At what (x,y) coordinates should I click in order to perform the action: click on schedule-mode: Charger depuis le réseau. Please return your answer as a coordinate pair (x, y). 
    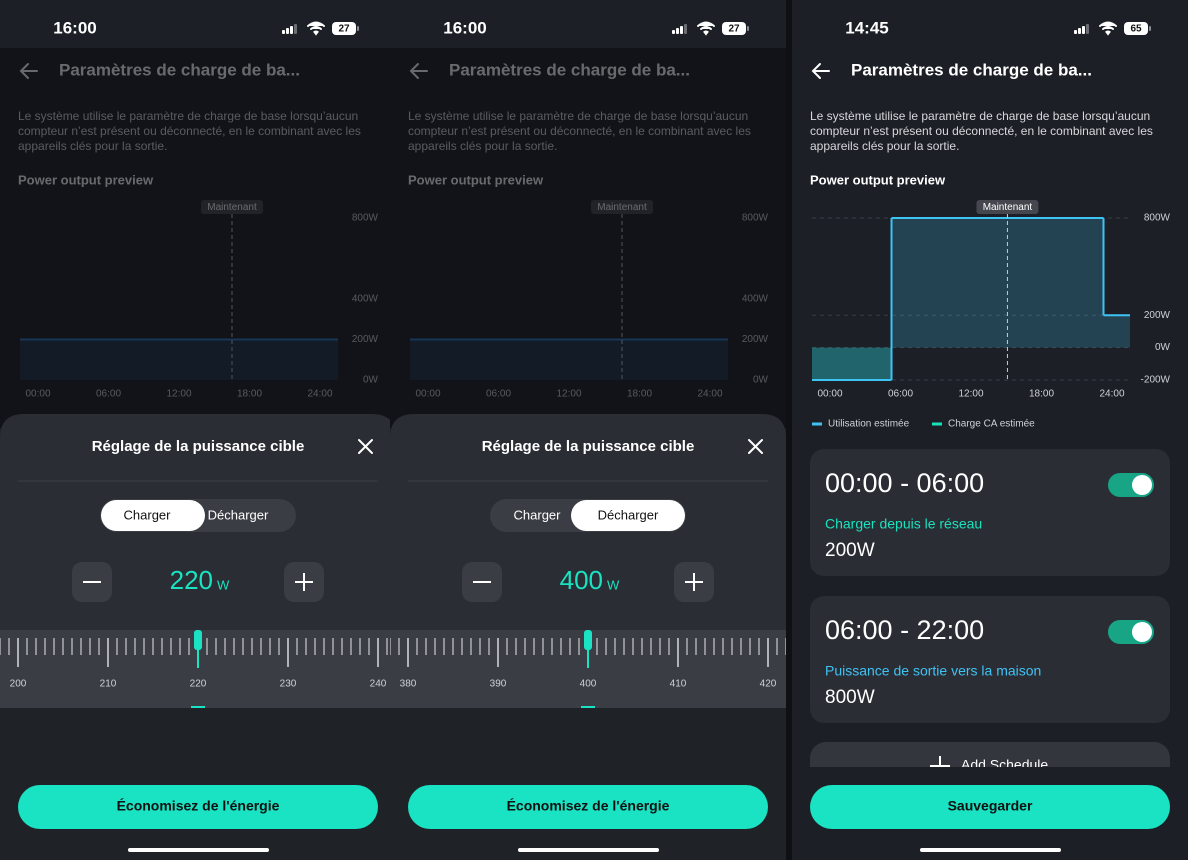
    Looking at the image, I should click on (903, 524).